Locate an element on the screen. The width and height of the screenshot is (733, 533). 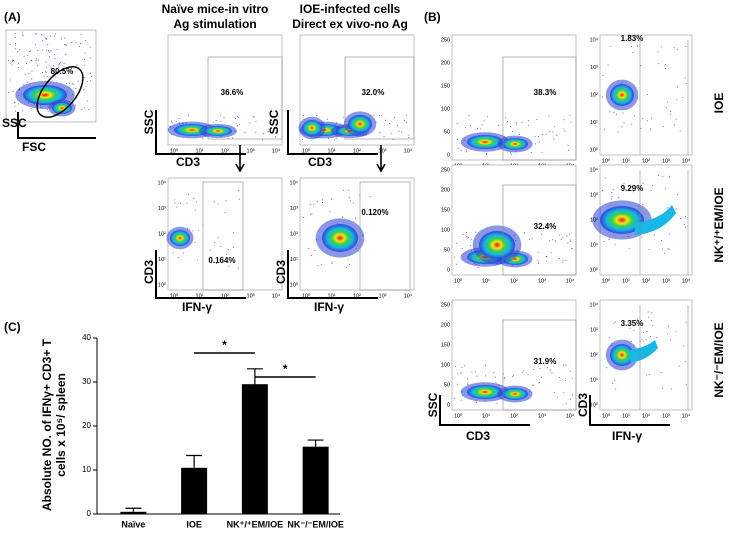
panel-label: (B) is located at coordinates (432, 17).